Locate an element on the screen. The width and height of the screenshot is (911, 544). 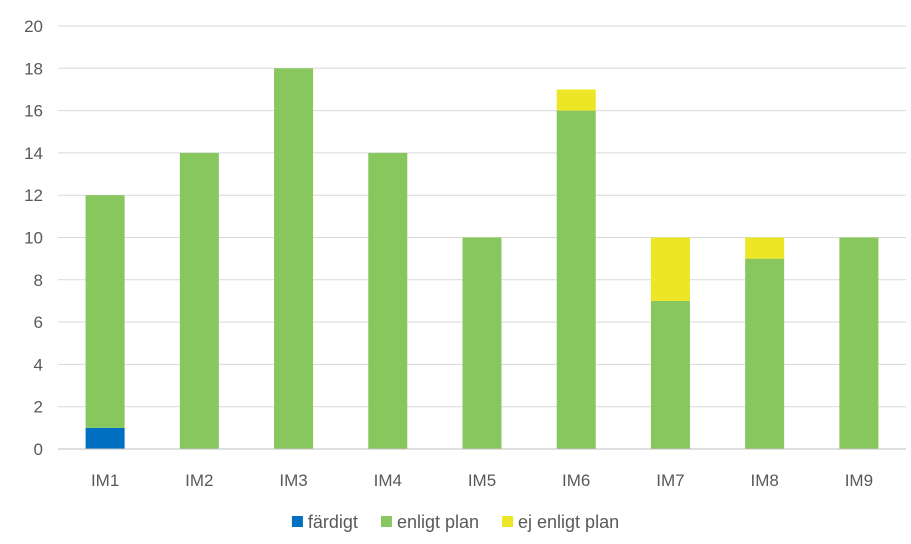
x-tick-label-im8: IM8 is located at coordinates (764, 480).